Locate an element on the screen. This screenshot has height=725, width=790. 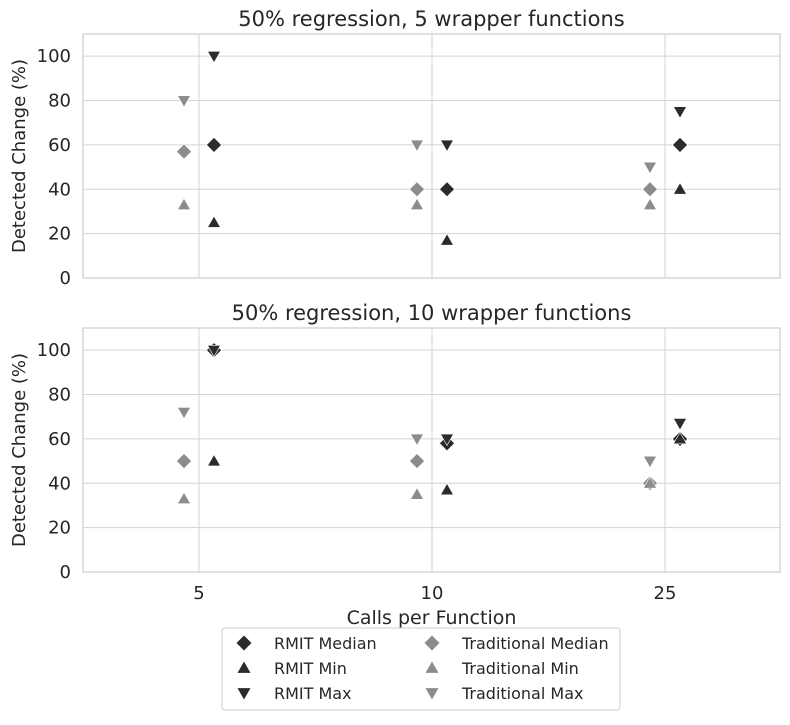
x-tick-label: 10 is located at coordinates (432, 593).